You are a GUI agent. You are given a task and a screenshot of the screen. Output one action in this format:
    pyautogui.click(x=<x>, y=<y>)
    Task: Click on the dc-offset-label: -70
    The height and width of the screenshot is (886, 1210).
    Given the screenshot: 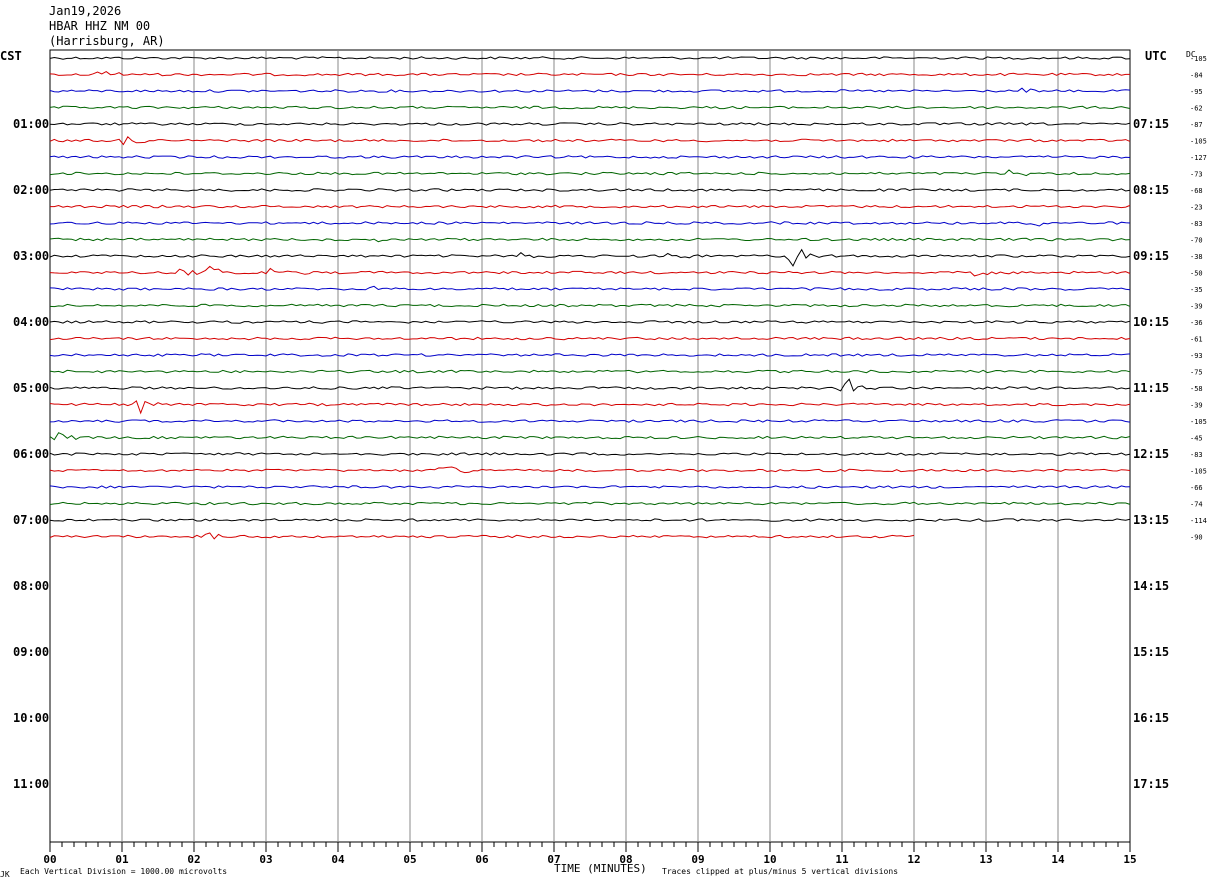 What is the action you would take?
    pyautogui.click(x=1196, y=241)
    